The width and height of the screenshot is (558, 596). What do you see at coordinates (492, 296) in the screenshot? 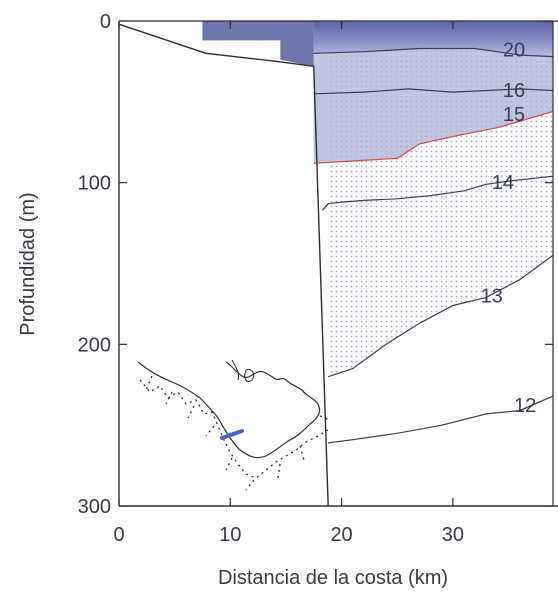
I see `contour-label-13: 13` at bounding box center [492, 296].